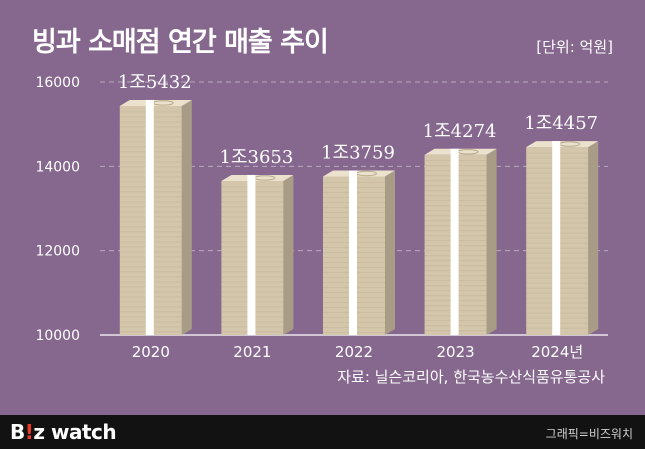  Describe the element at coordinates (256, 157) in the screenshot. I see `bar-value-label: 1조3653` at that location.